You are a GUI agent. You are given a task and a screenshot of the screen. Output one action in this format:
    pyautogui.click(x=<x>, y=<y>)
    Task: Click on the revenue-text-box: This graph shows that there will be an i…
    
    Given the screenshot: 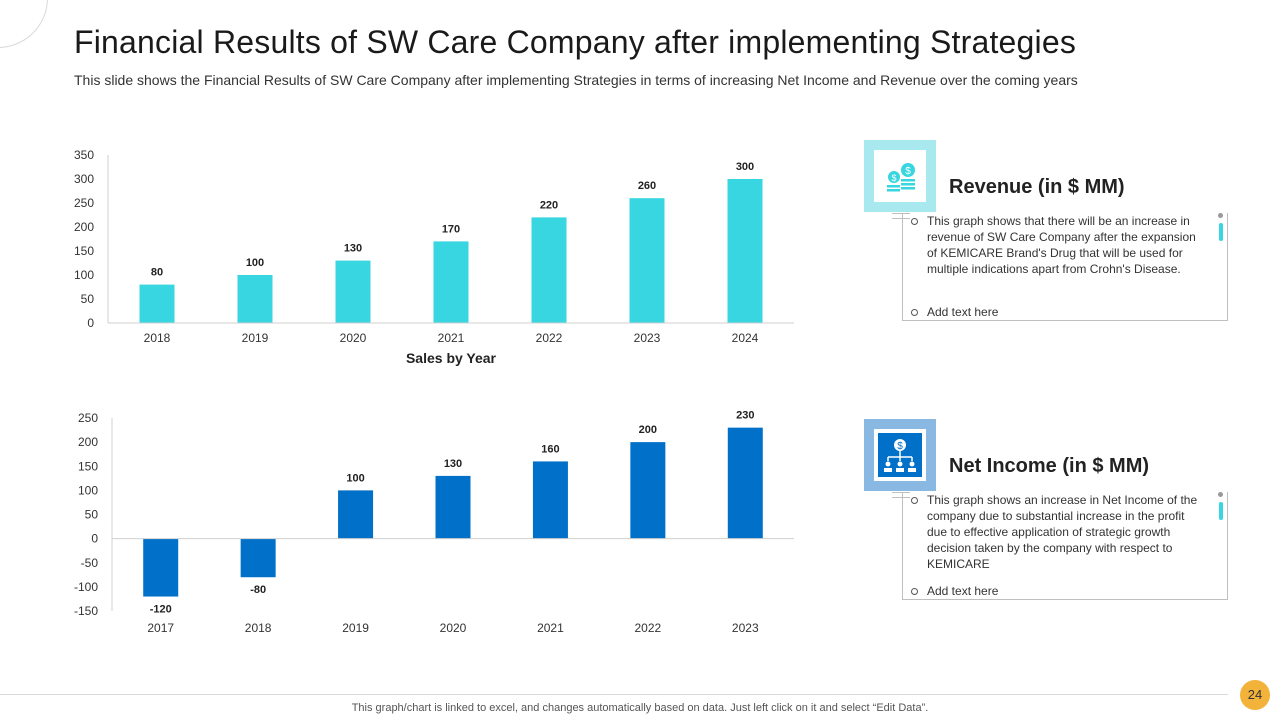 What is the action you would take?
    pyautogui.click(x=1065, y=267)
    